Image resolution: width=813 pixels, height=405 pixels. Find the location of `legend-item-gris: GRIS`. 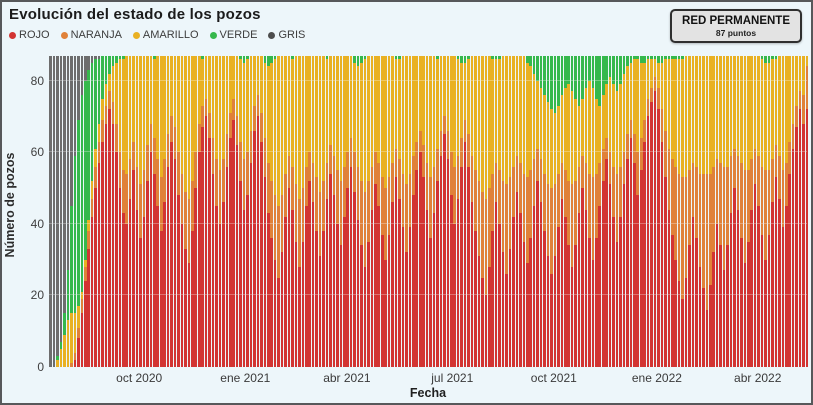

legend-item-gris: GRIS is located at coordinates (286, 35).